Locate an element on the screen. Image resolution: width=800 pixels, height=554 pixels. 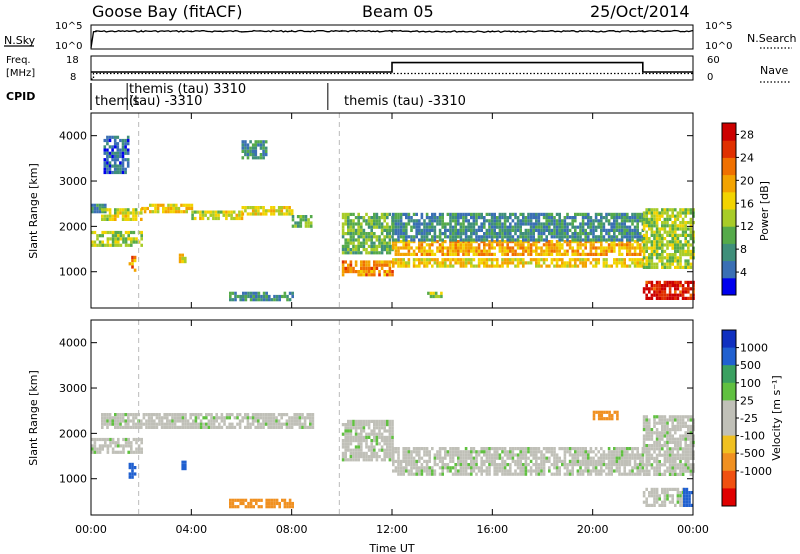
cpid-segment-label: themis is located at coordinates (117, 101).